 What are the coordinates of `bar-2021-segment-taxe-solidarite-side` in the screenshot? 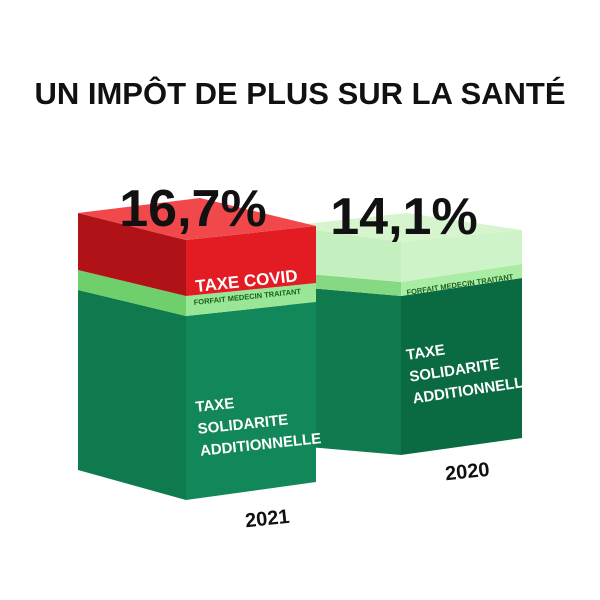 It's located at (251, 401).